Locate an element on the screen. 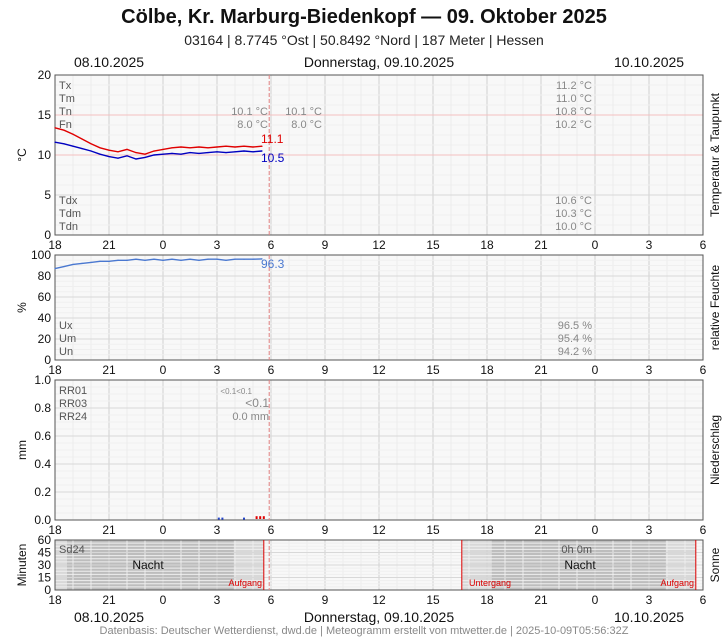  stat-label: Fn is located at coordinates (65, 125).